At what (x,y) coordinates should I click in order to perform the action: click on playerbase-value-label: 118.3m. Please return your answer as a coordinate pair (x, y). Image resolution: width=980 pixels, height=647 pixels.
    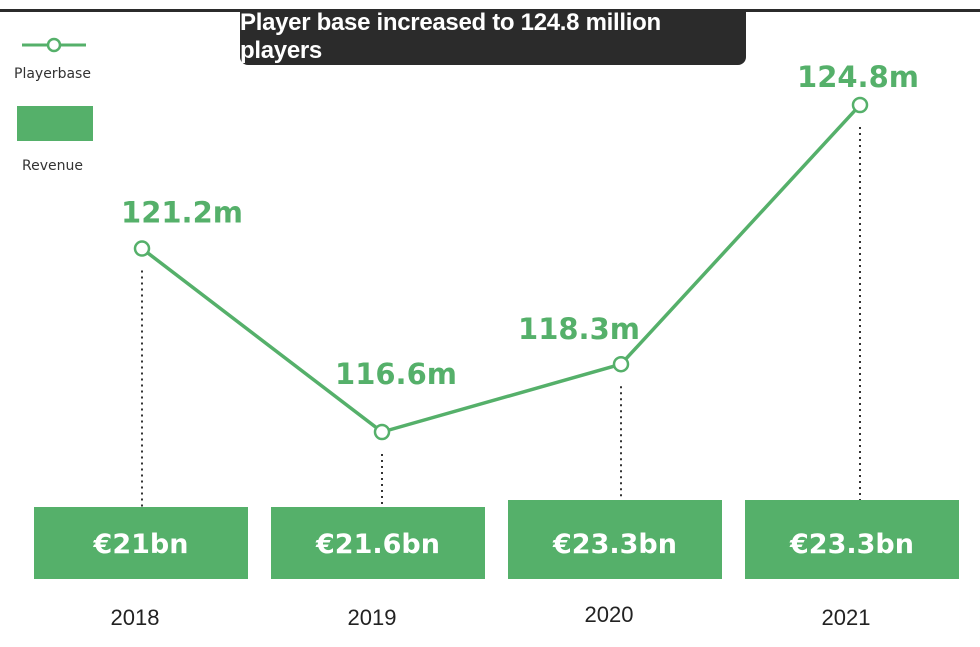
    Looking at the image, I should click on (579, 329).